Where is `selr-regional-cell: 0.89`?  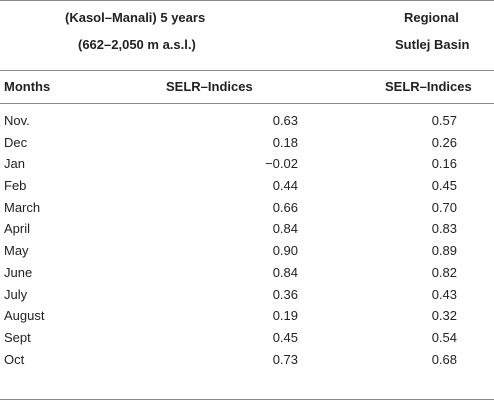 selr-regional-cell: 0.89 is located at coordinates (444, 251).